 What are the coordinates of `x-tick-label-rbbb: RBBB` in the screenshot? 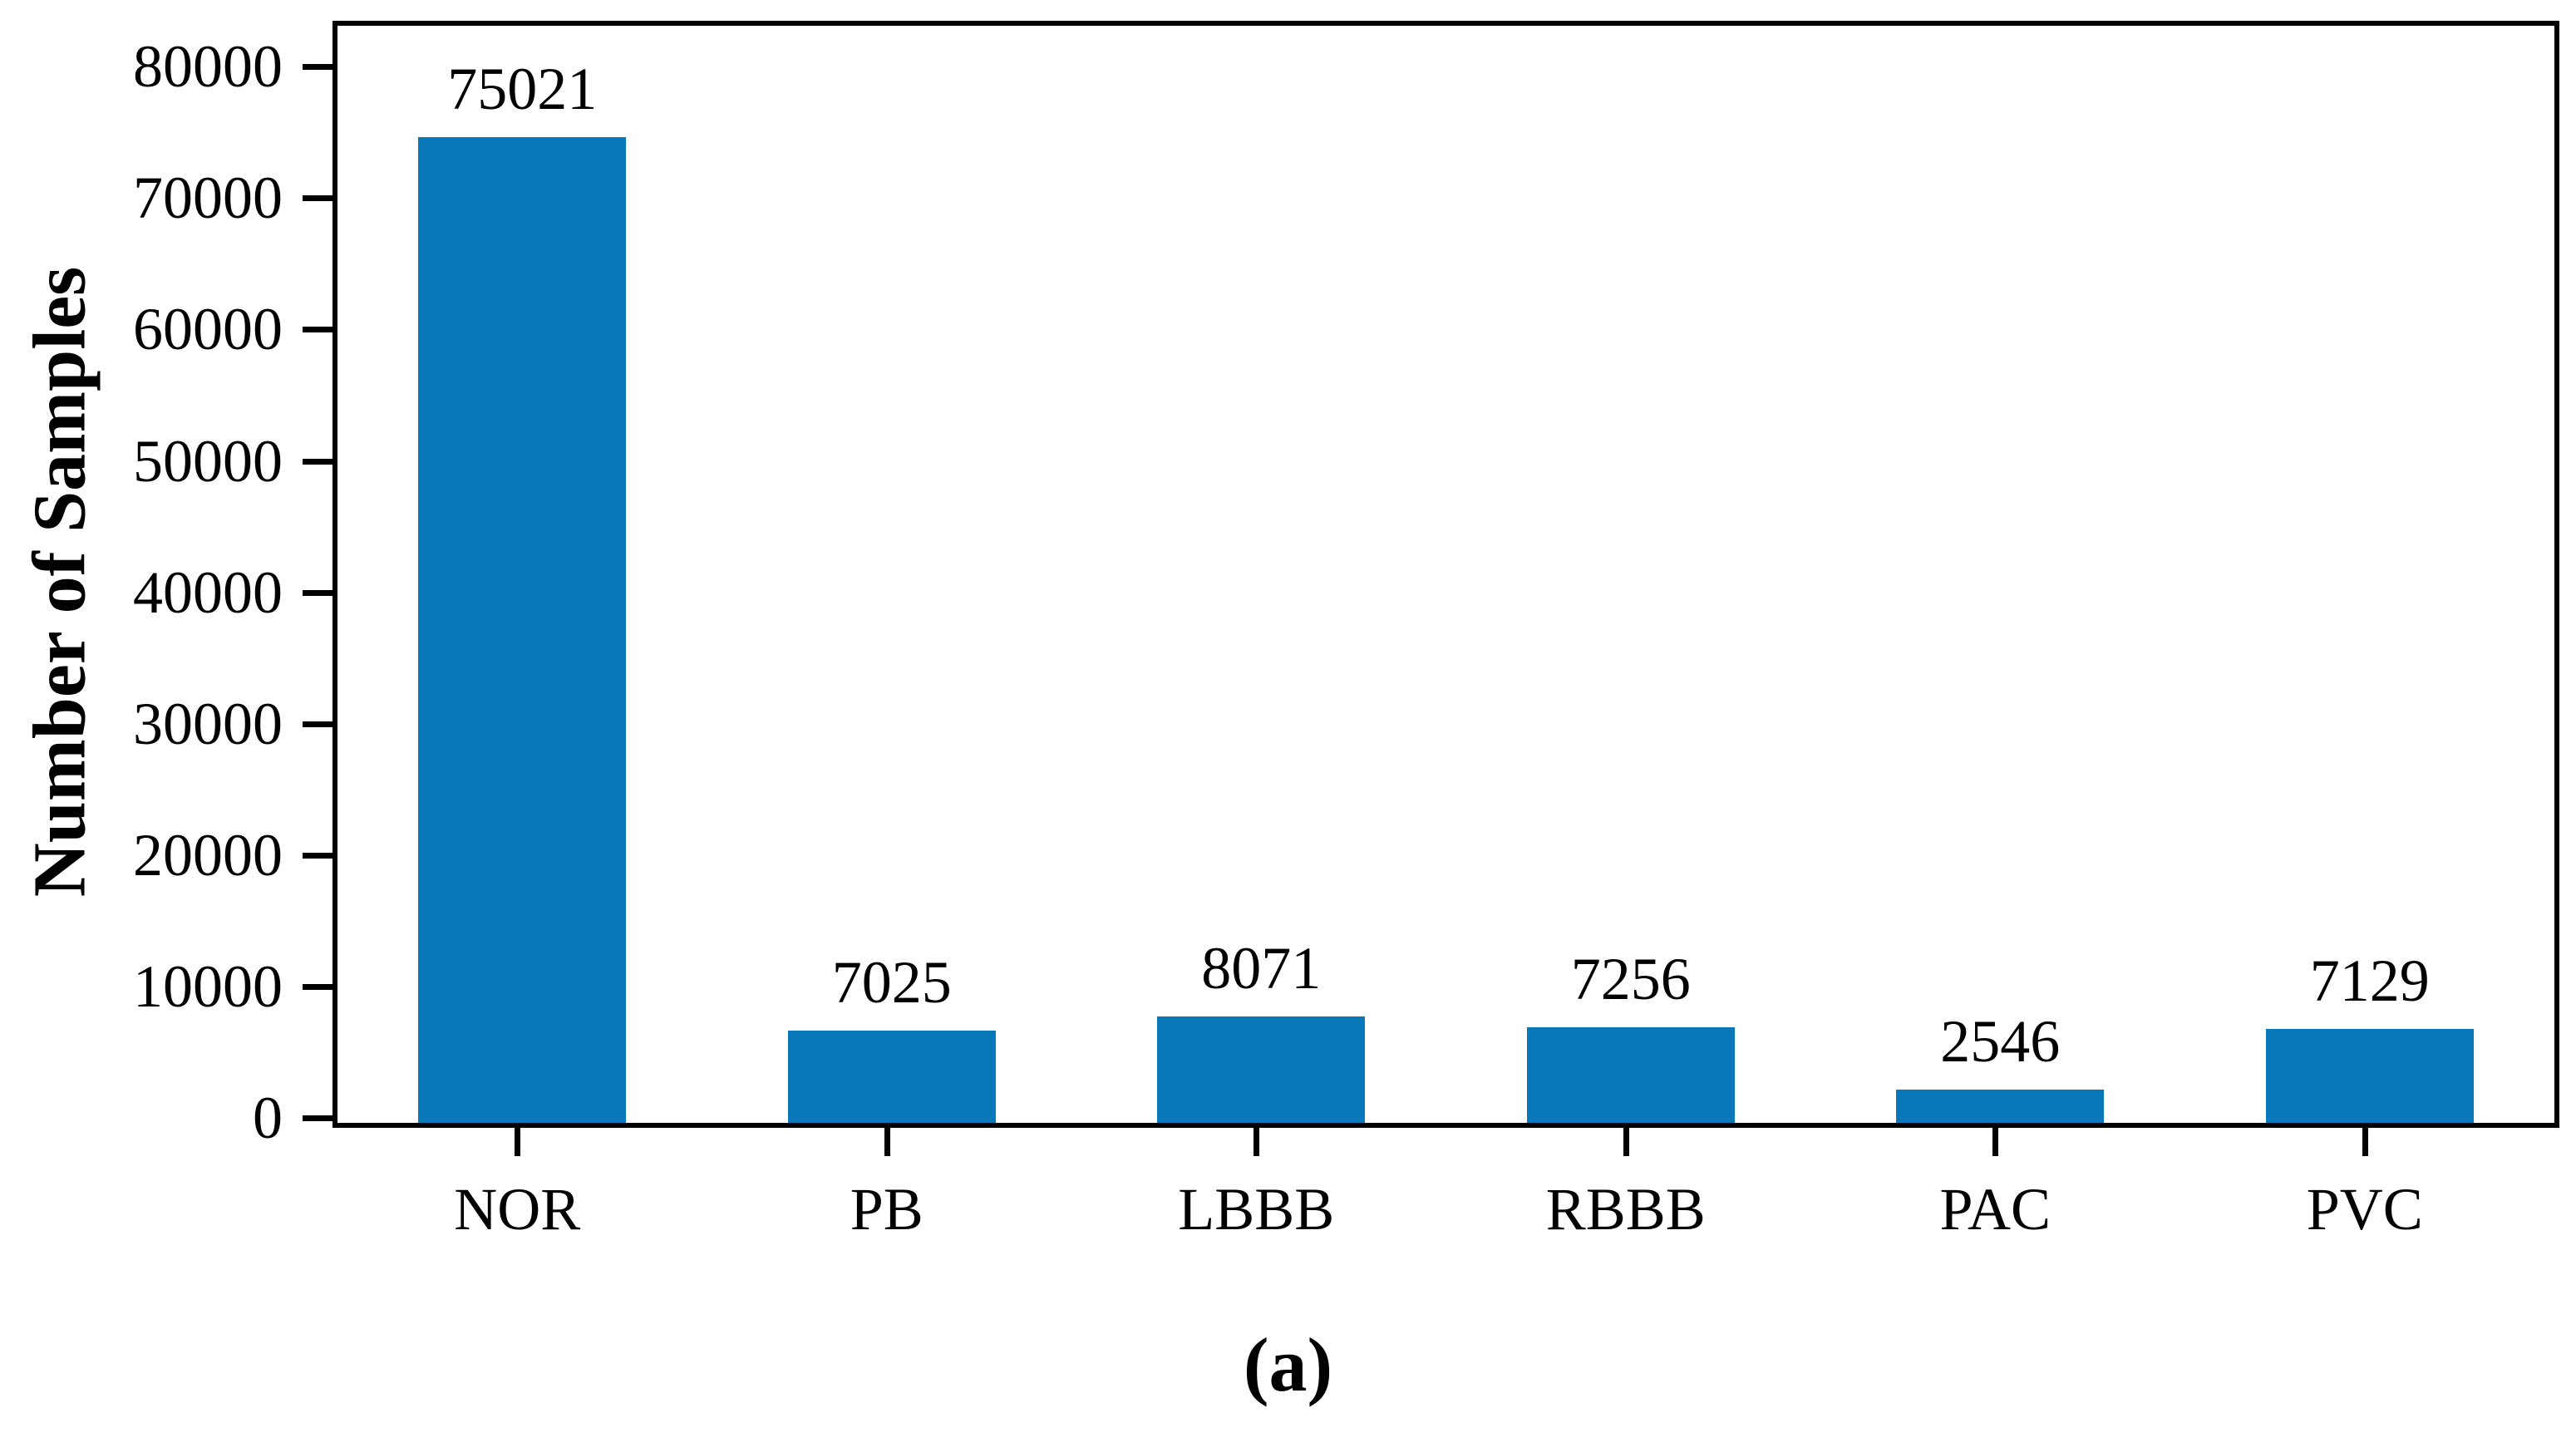 It's located at (1625, 1209).